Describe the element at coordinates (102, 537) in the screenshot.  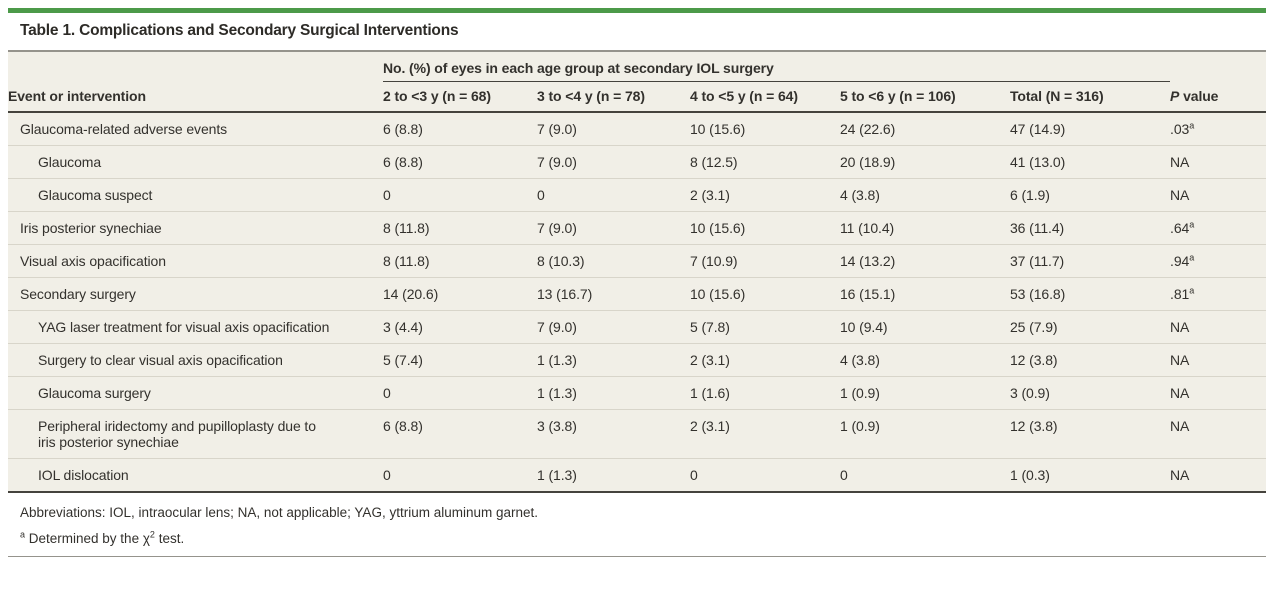
I see `footnote-a: a Determined by the χ2 test.` at that location.